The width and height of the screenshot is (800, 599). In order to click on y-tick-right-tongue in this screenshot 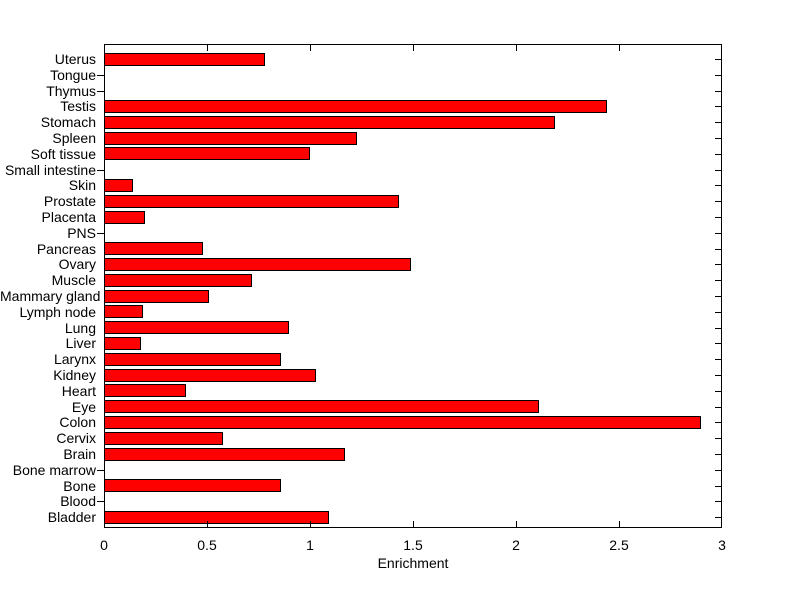, I will do `click(718, 75)`.